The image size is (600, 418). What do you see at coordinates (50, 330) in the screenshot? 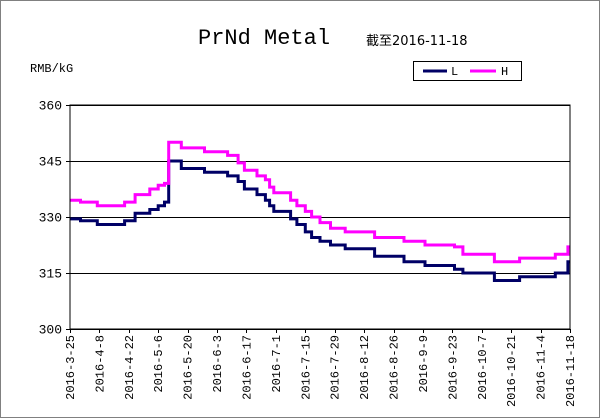
I see `y-tick-label: 300` at bounding box center [50, 330].